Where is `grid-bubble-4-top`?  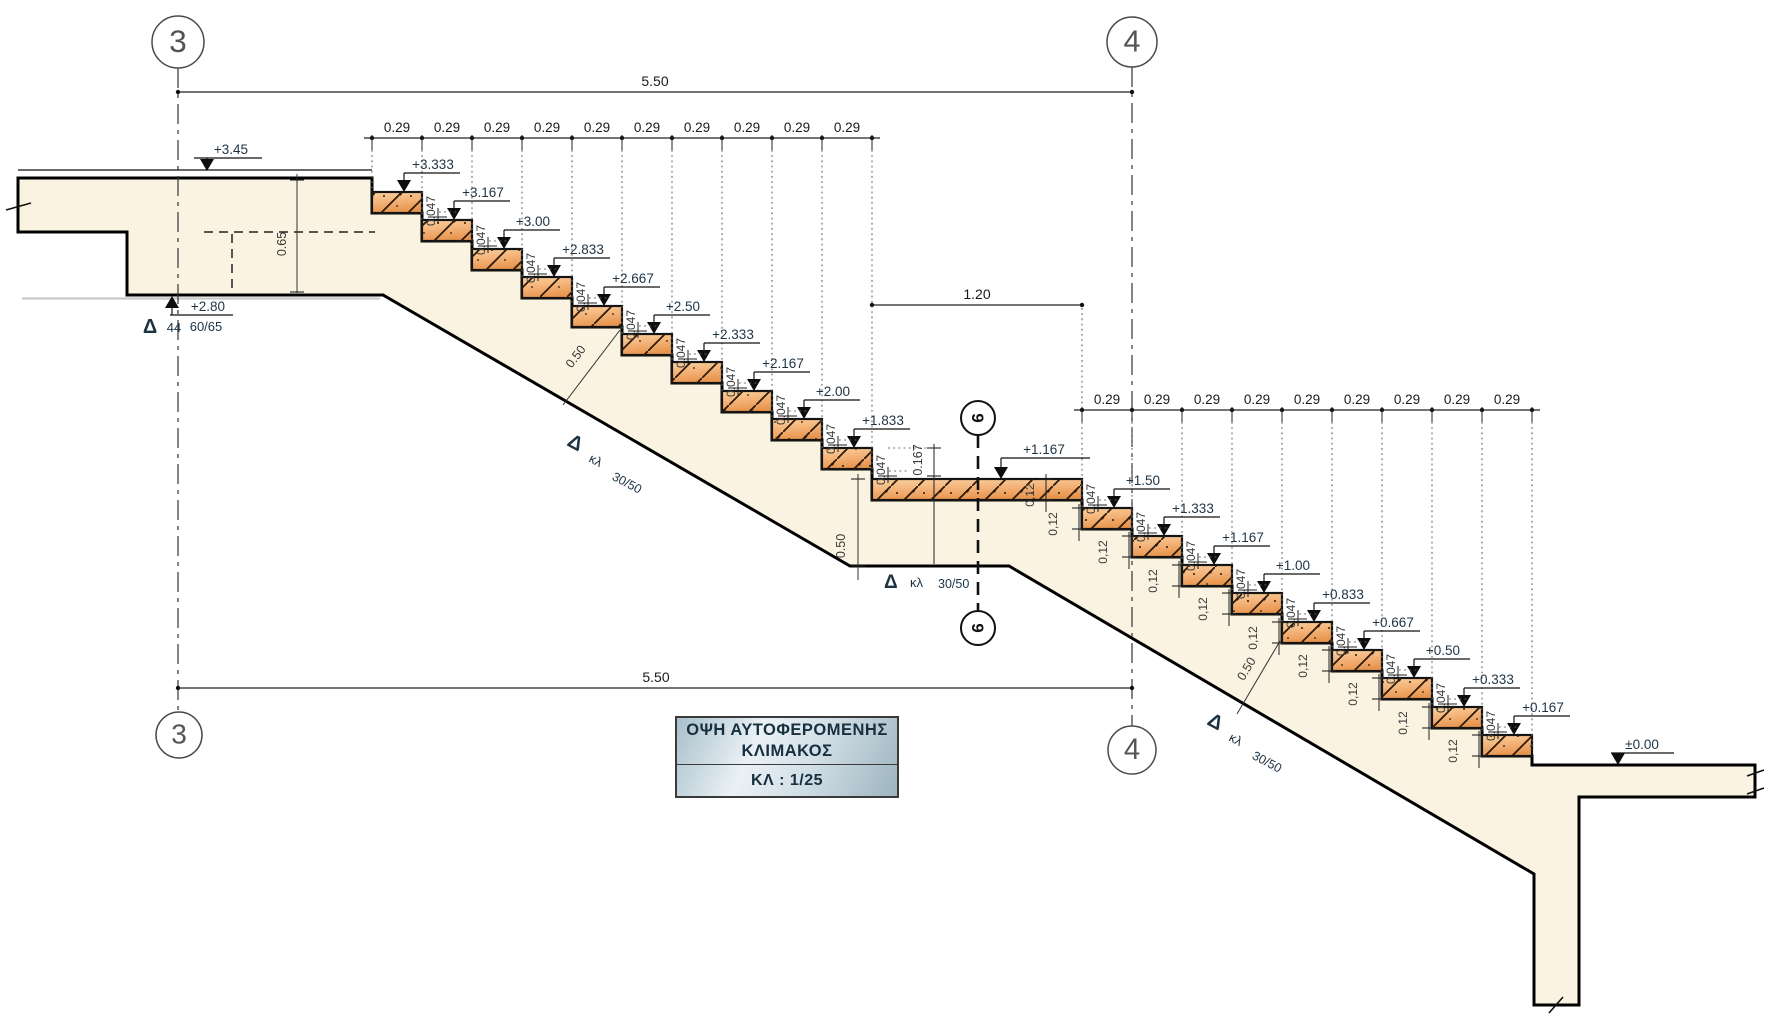 grid-bubble-4-top is located at coordinates (1132, 42).